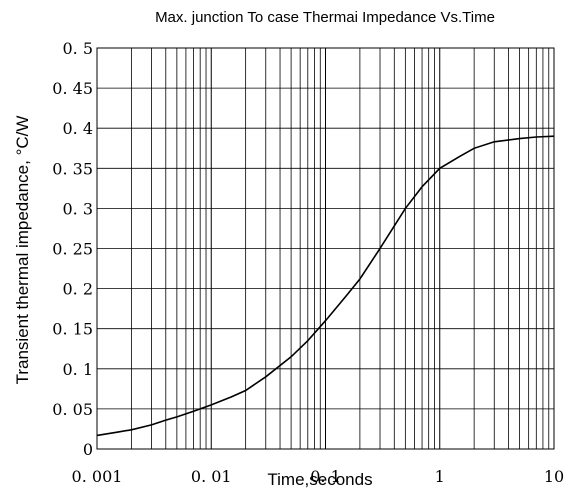 Image resolution: width=576 pixels, height=493 pixels. What do you see at coordinates (97, 476) in the screenshot?
I see `x-tick-label: 0. 001` at bounding box center [97, 476].